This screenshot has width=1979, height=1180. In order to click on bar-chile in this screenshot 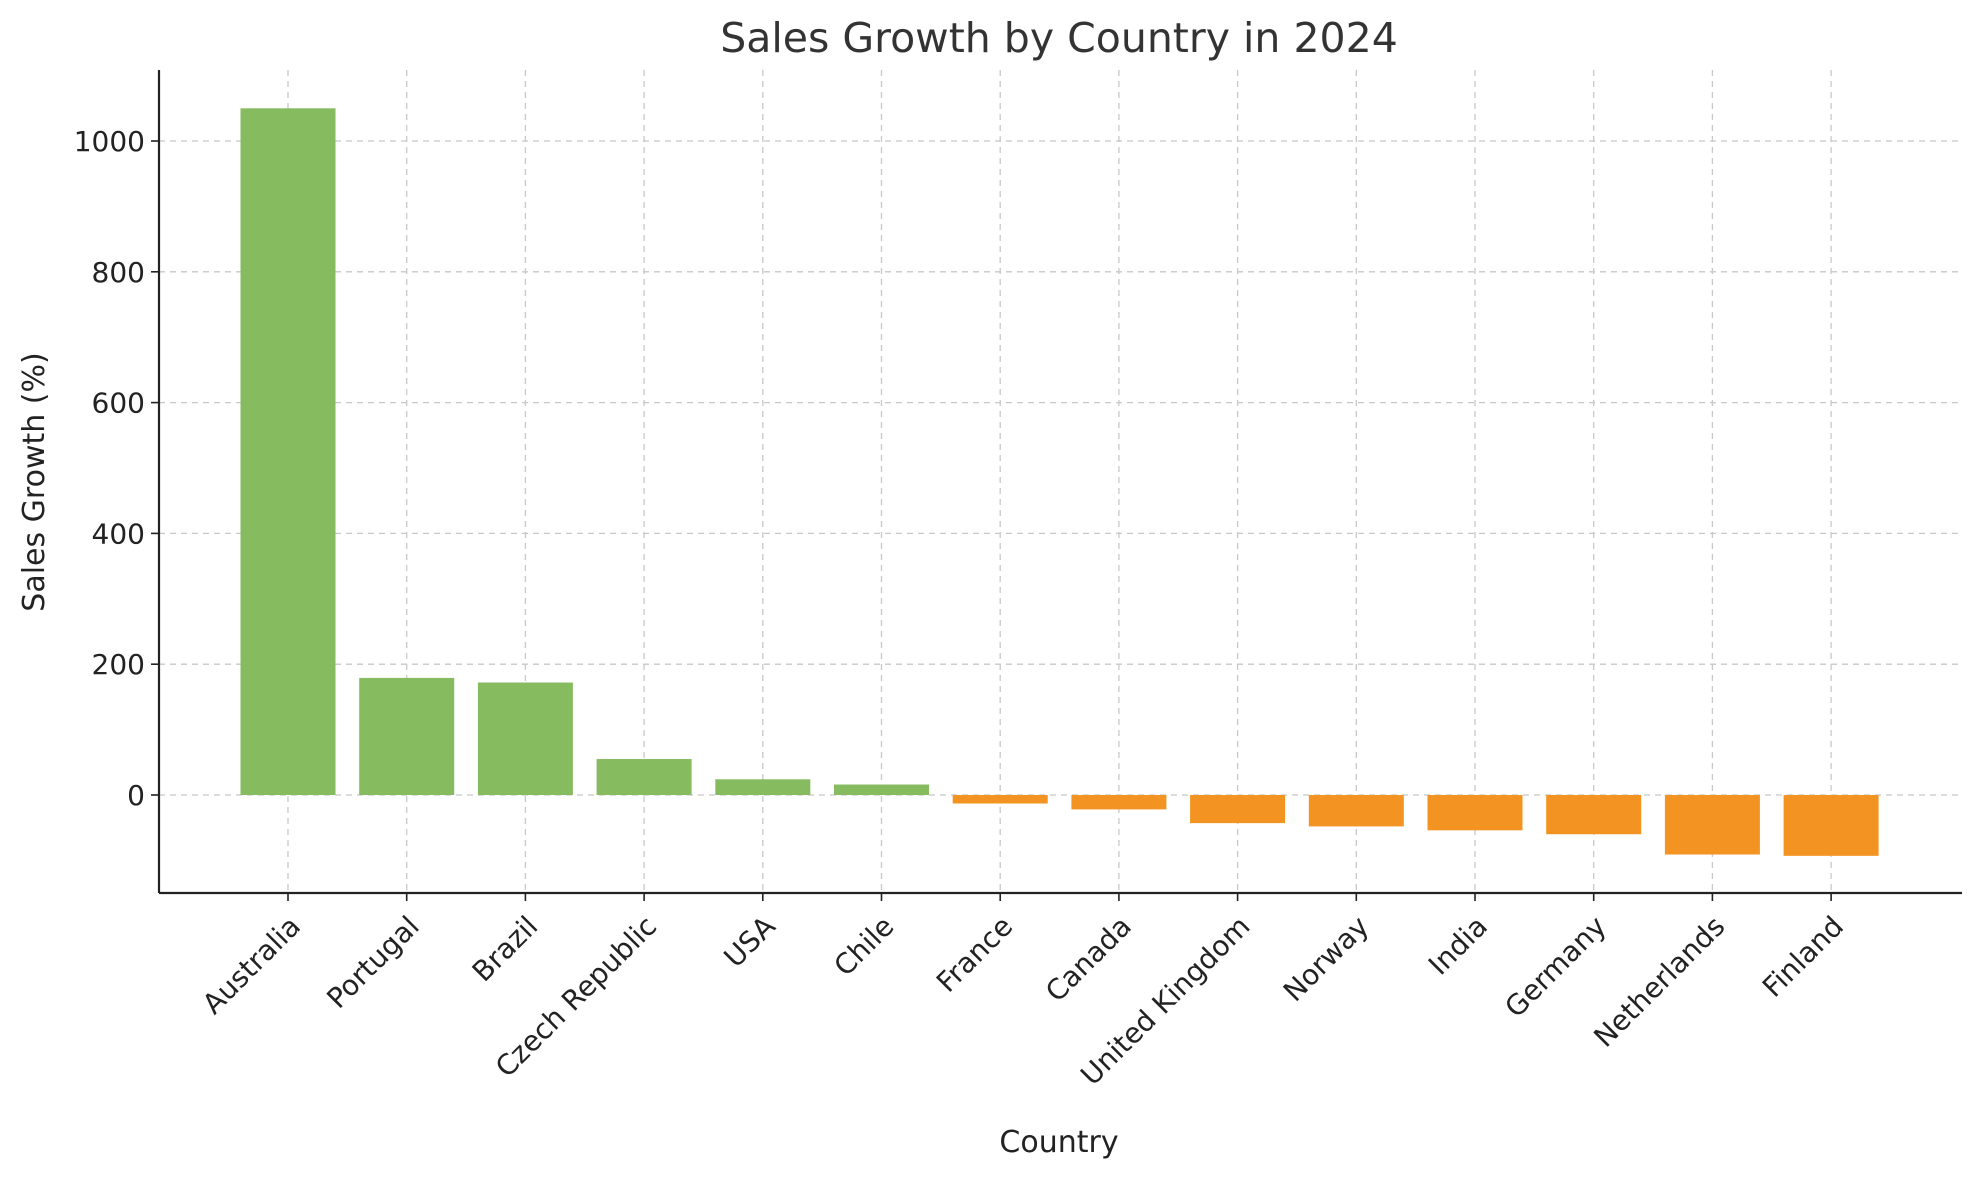, I will do `click(881, 789)`.